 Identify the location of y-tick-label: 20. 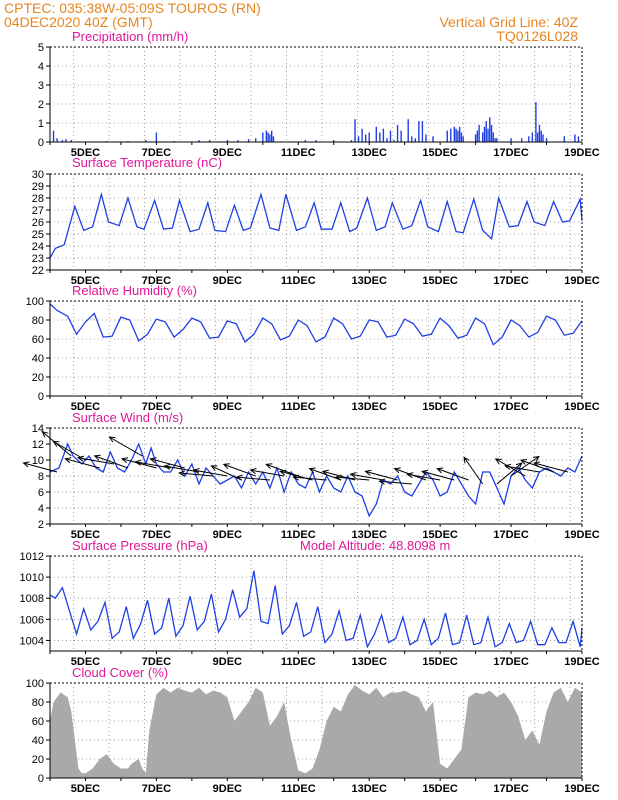
(38, 378).